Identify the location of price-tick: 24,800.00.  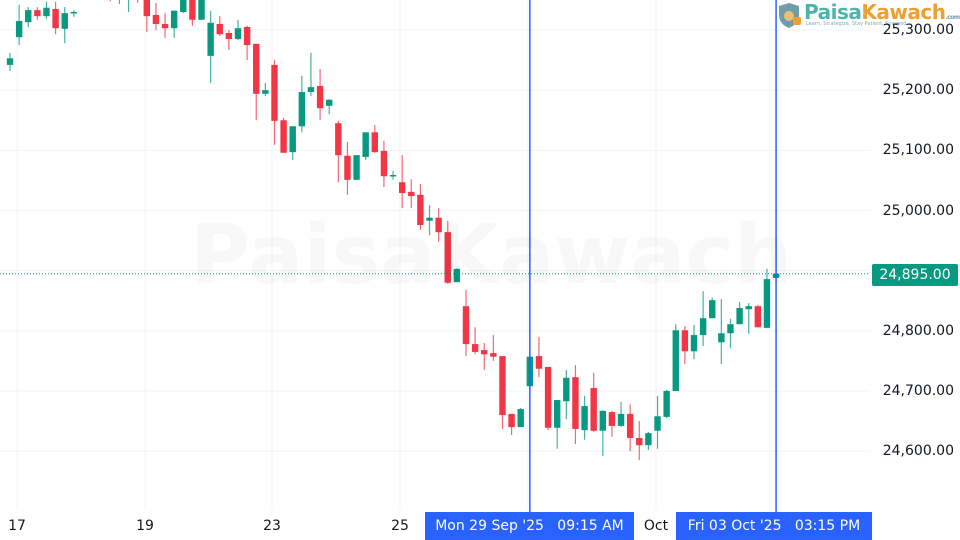
(918, 330).